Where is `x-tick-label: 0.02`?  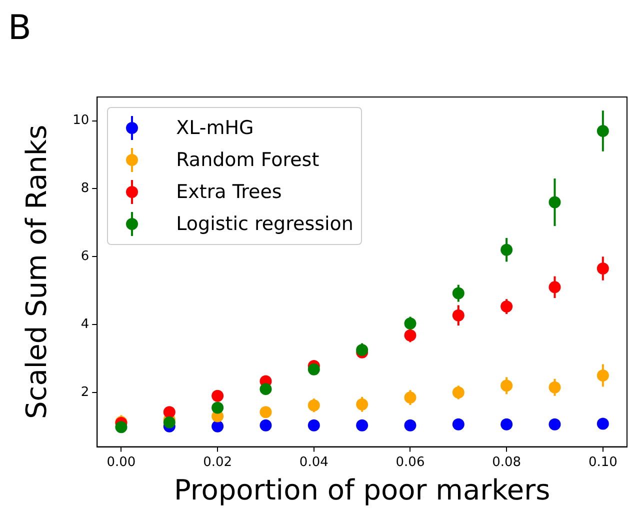
x-tick-label: 0.02 is located at coordinates (217, 462).